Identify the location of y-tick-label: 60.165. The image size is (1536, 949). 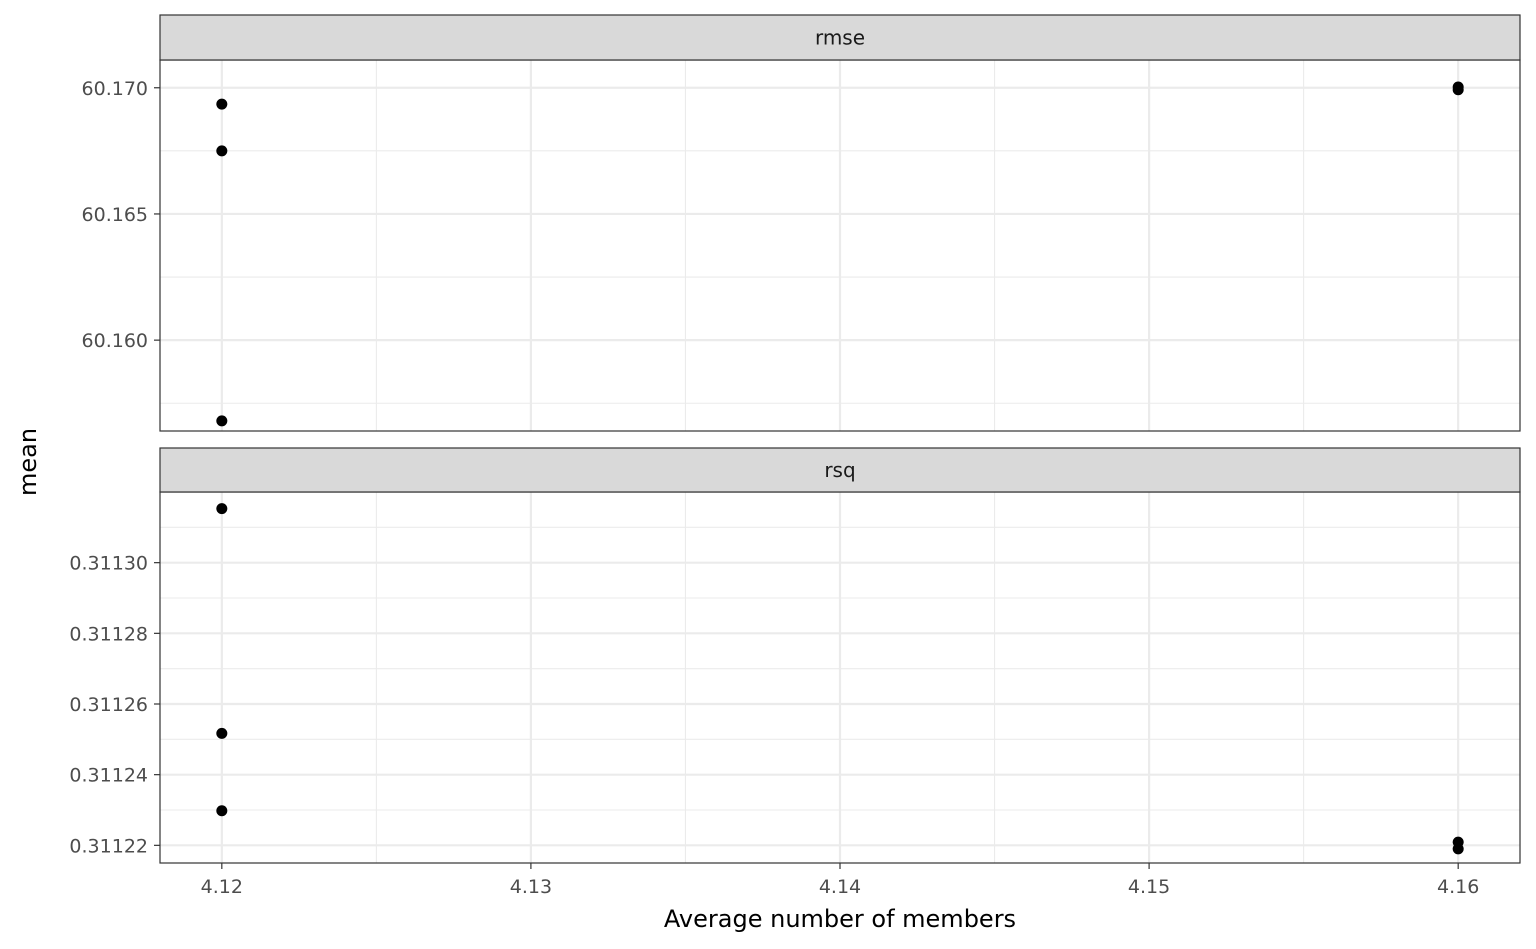
(115, 215).